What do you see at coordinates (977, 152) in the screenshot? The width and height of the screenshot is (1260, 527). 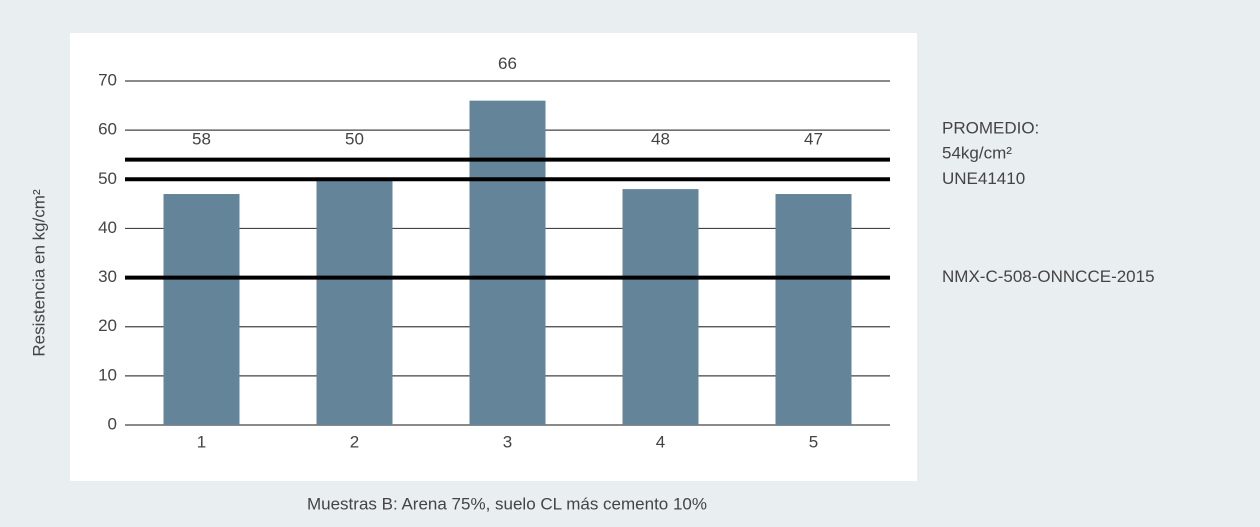 I see `reference-label: 54kg/cm²` at bounding box center [977, 152].